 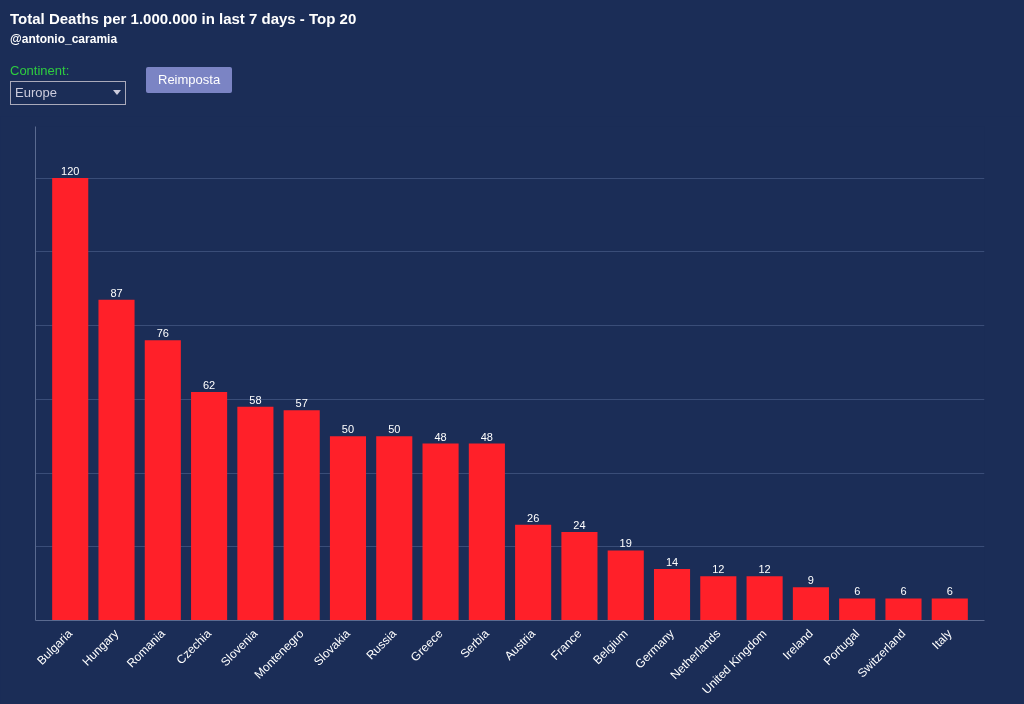 What do you see at coordinates (116, 292) in the screenshot?
I see `data-label: 87` at bounding box center [116, 292].